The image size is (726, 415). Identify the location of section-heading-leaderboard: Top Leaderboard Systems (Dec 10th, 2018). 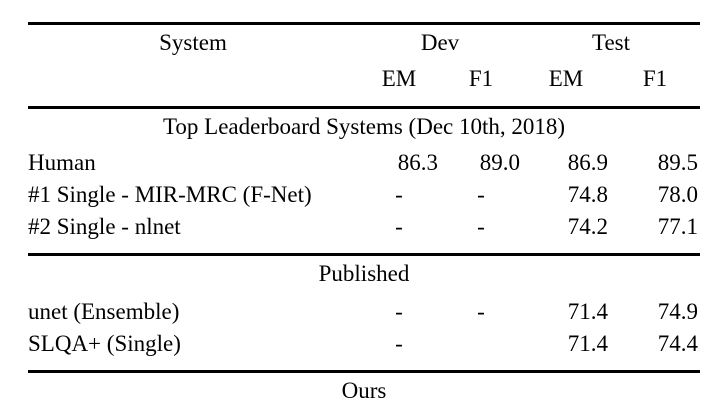
(364, 126).